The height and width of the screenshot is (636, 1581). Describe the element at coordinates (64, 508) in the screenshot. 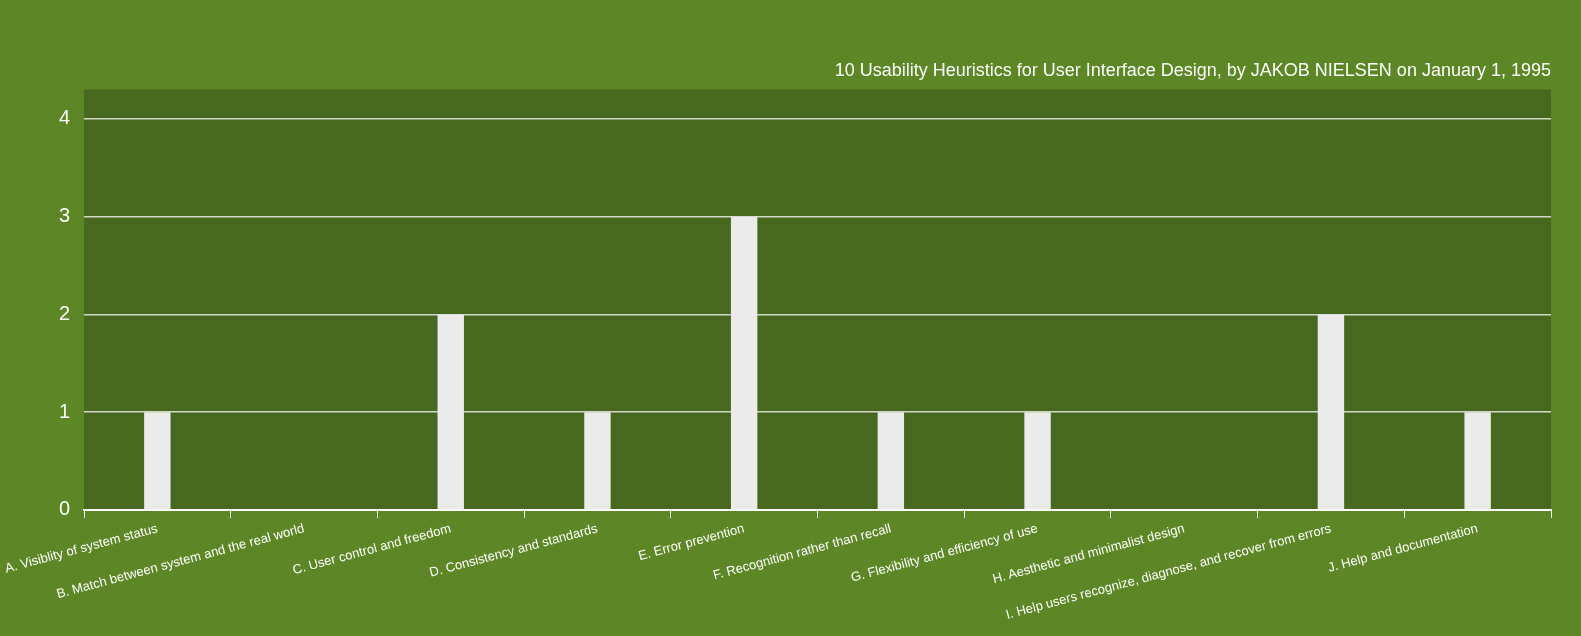

I see `y-tick-label: 0` at that location.